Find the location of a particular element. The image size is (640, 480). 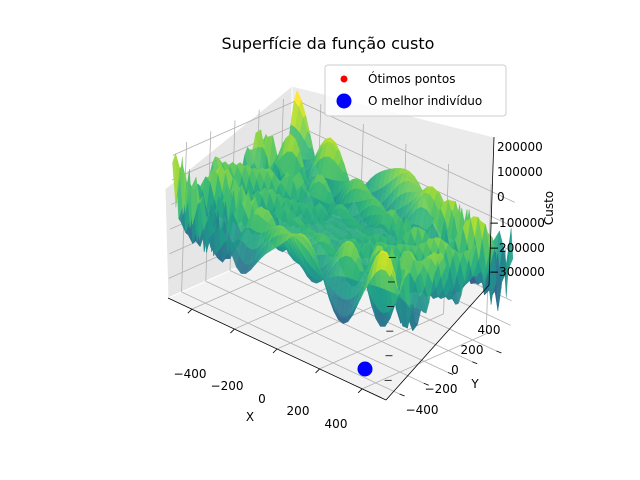

x-tick-labels: −400 −200 0 200 400 is located at coordinates (261, 399).